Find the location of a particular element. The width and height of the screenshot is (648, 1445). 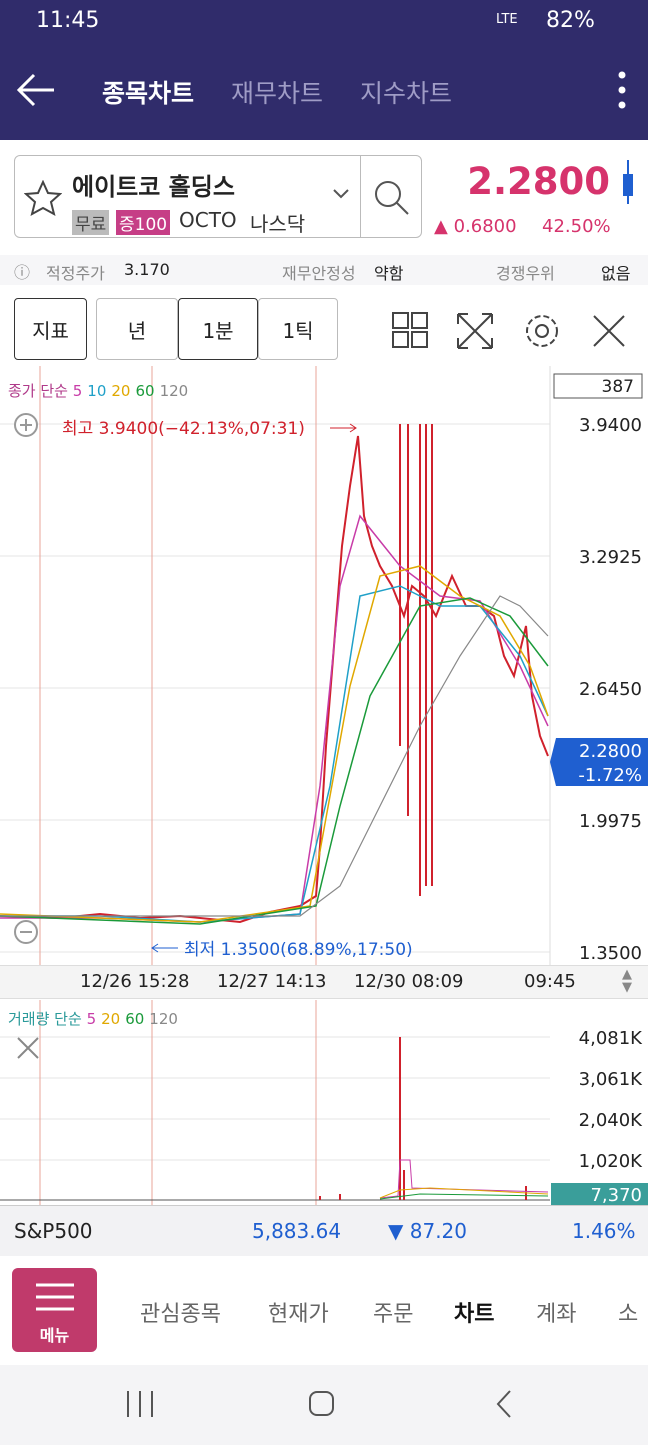

tools-icon is located at coordinates (609, 331).